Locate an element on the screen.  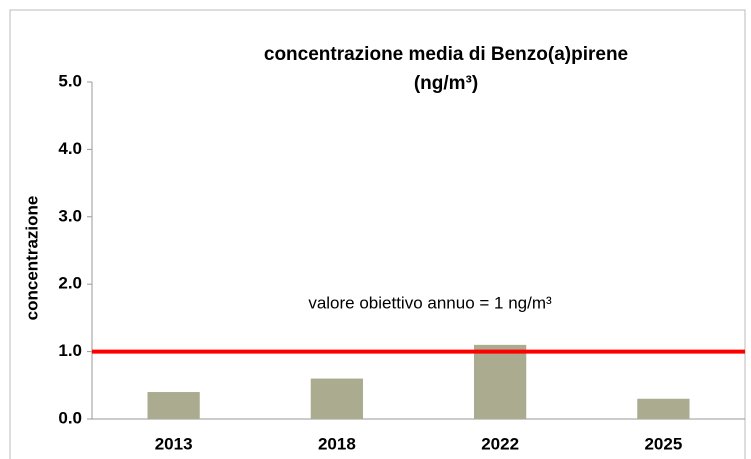
y-tick-label: 5.0 is located at coordinates (70, 80).